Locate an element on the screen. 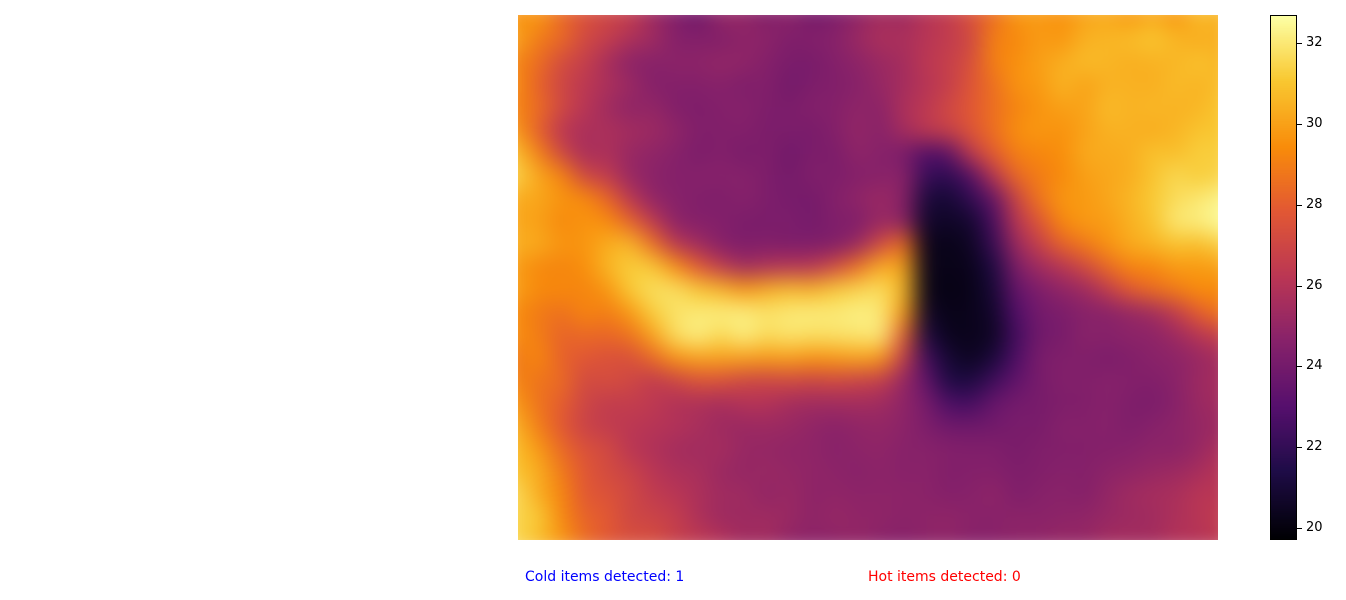 The height and width of the screenshot is (600, 1346). hot-items-status: Hot items detected: 0 is located at coordinates (944, 577).